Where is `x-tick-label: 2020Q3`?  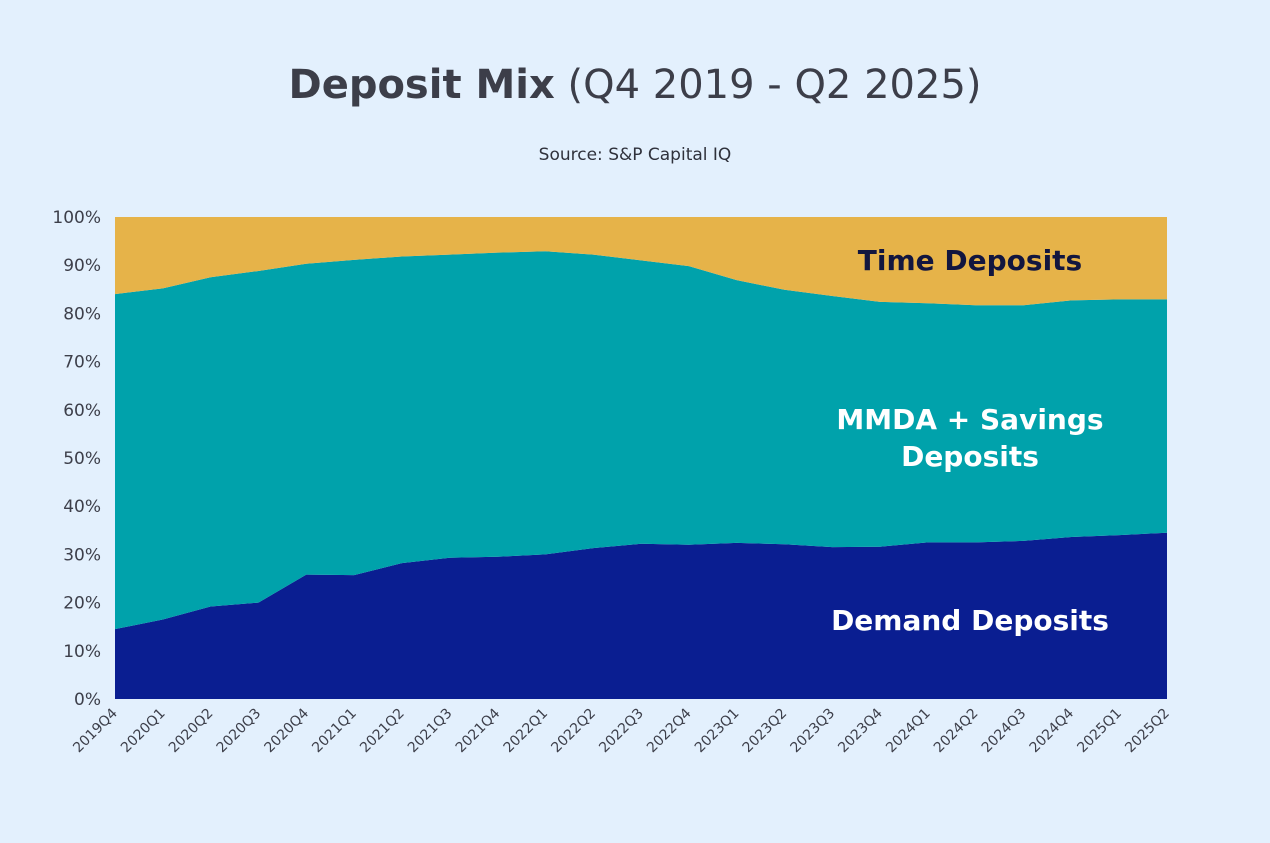
x-tick-label: 2020Q3 is located at coordinates (239, 731).